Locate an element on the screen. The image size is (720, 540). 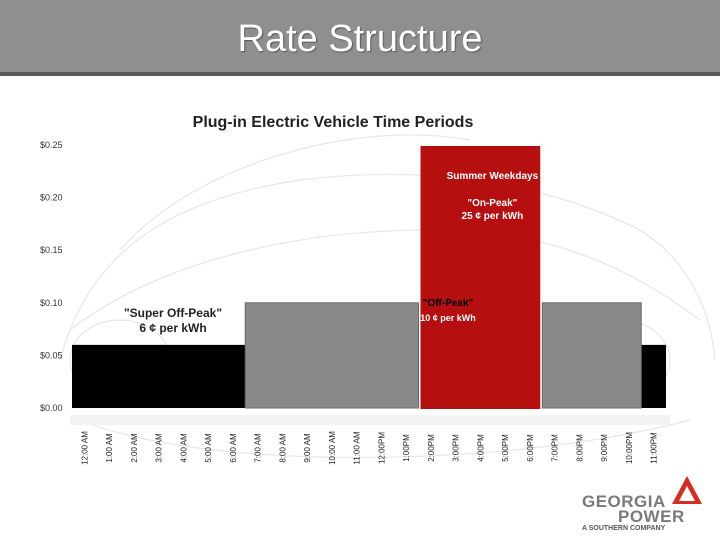
x-tick-label: 3:00PM is located at coordinates (456, 448).